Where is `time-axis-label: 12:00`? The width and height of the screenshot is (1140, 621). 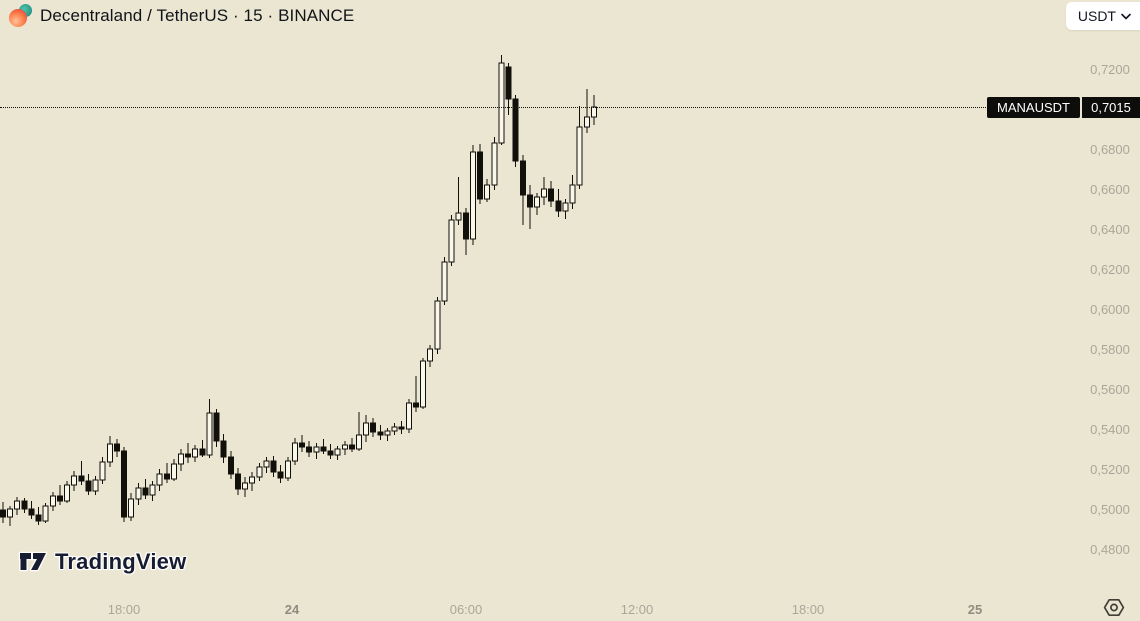 time-axis-label: 12:00 is located at coordinates (637, 609).